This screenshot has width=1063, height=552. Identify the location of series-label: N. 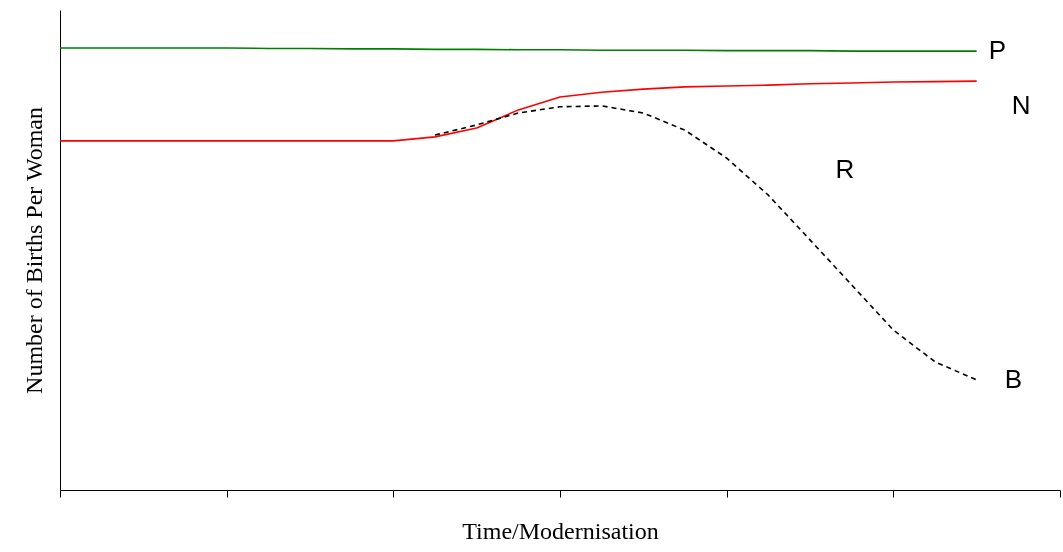
(1021, 105).